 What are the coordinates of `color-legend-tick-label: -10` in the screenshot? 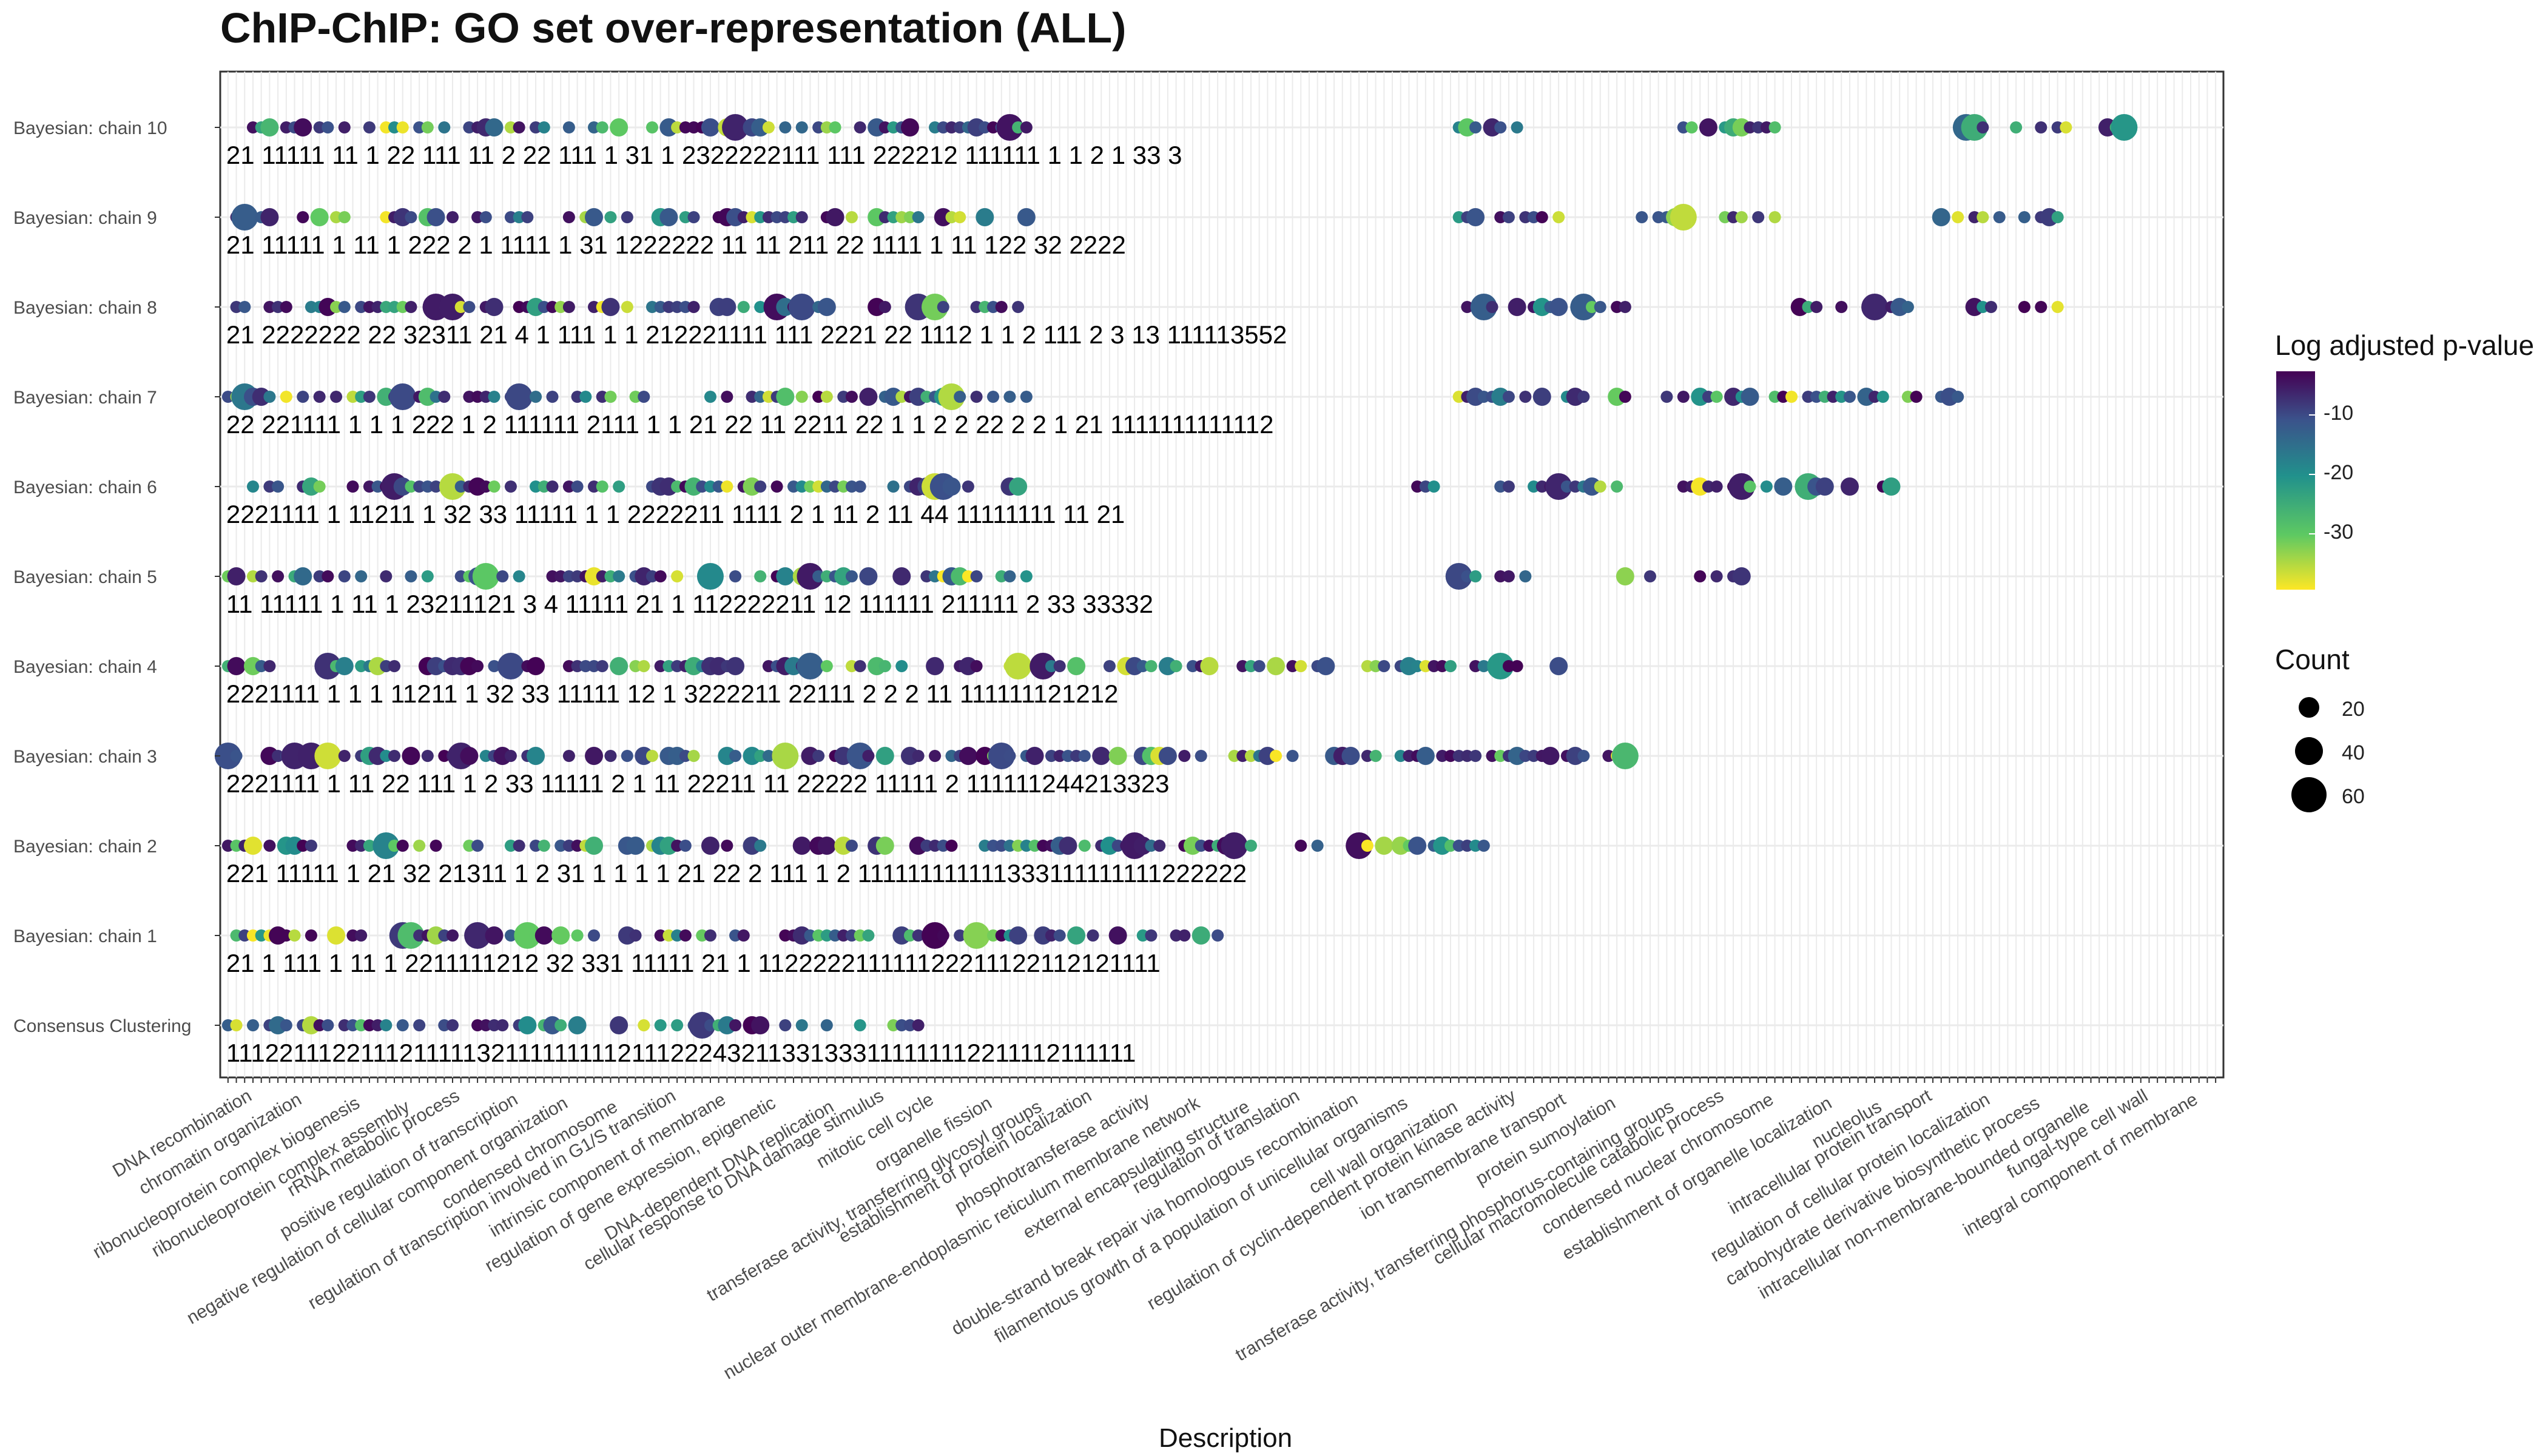 It's located at (2339, 413).